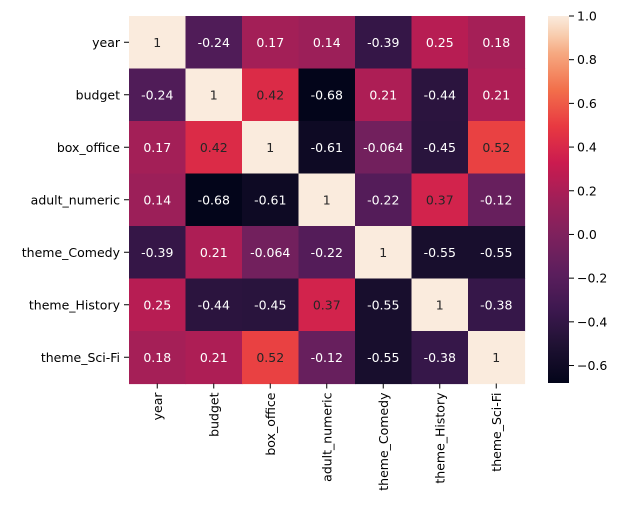  What do you see at coordinates (558, 199) in the screenshot?
I see `colorbar-gradient` at bounding box center [558, 199].